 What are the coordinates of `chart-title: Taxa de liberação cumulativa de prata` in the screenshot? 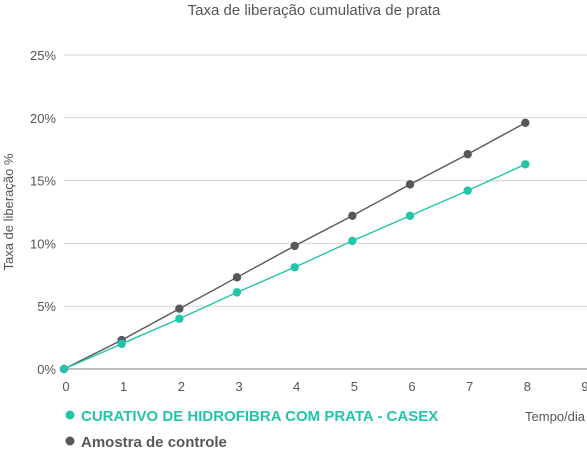 It's located at (314, 10).